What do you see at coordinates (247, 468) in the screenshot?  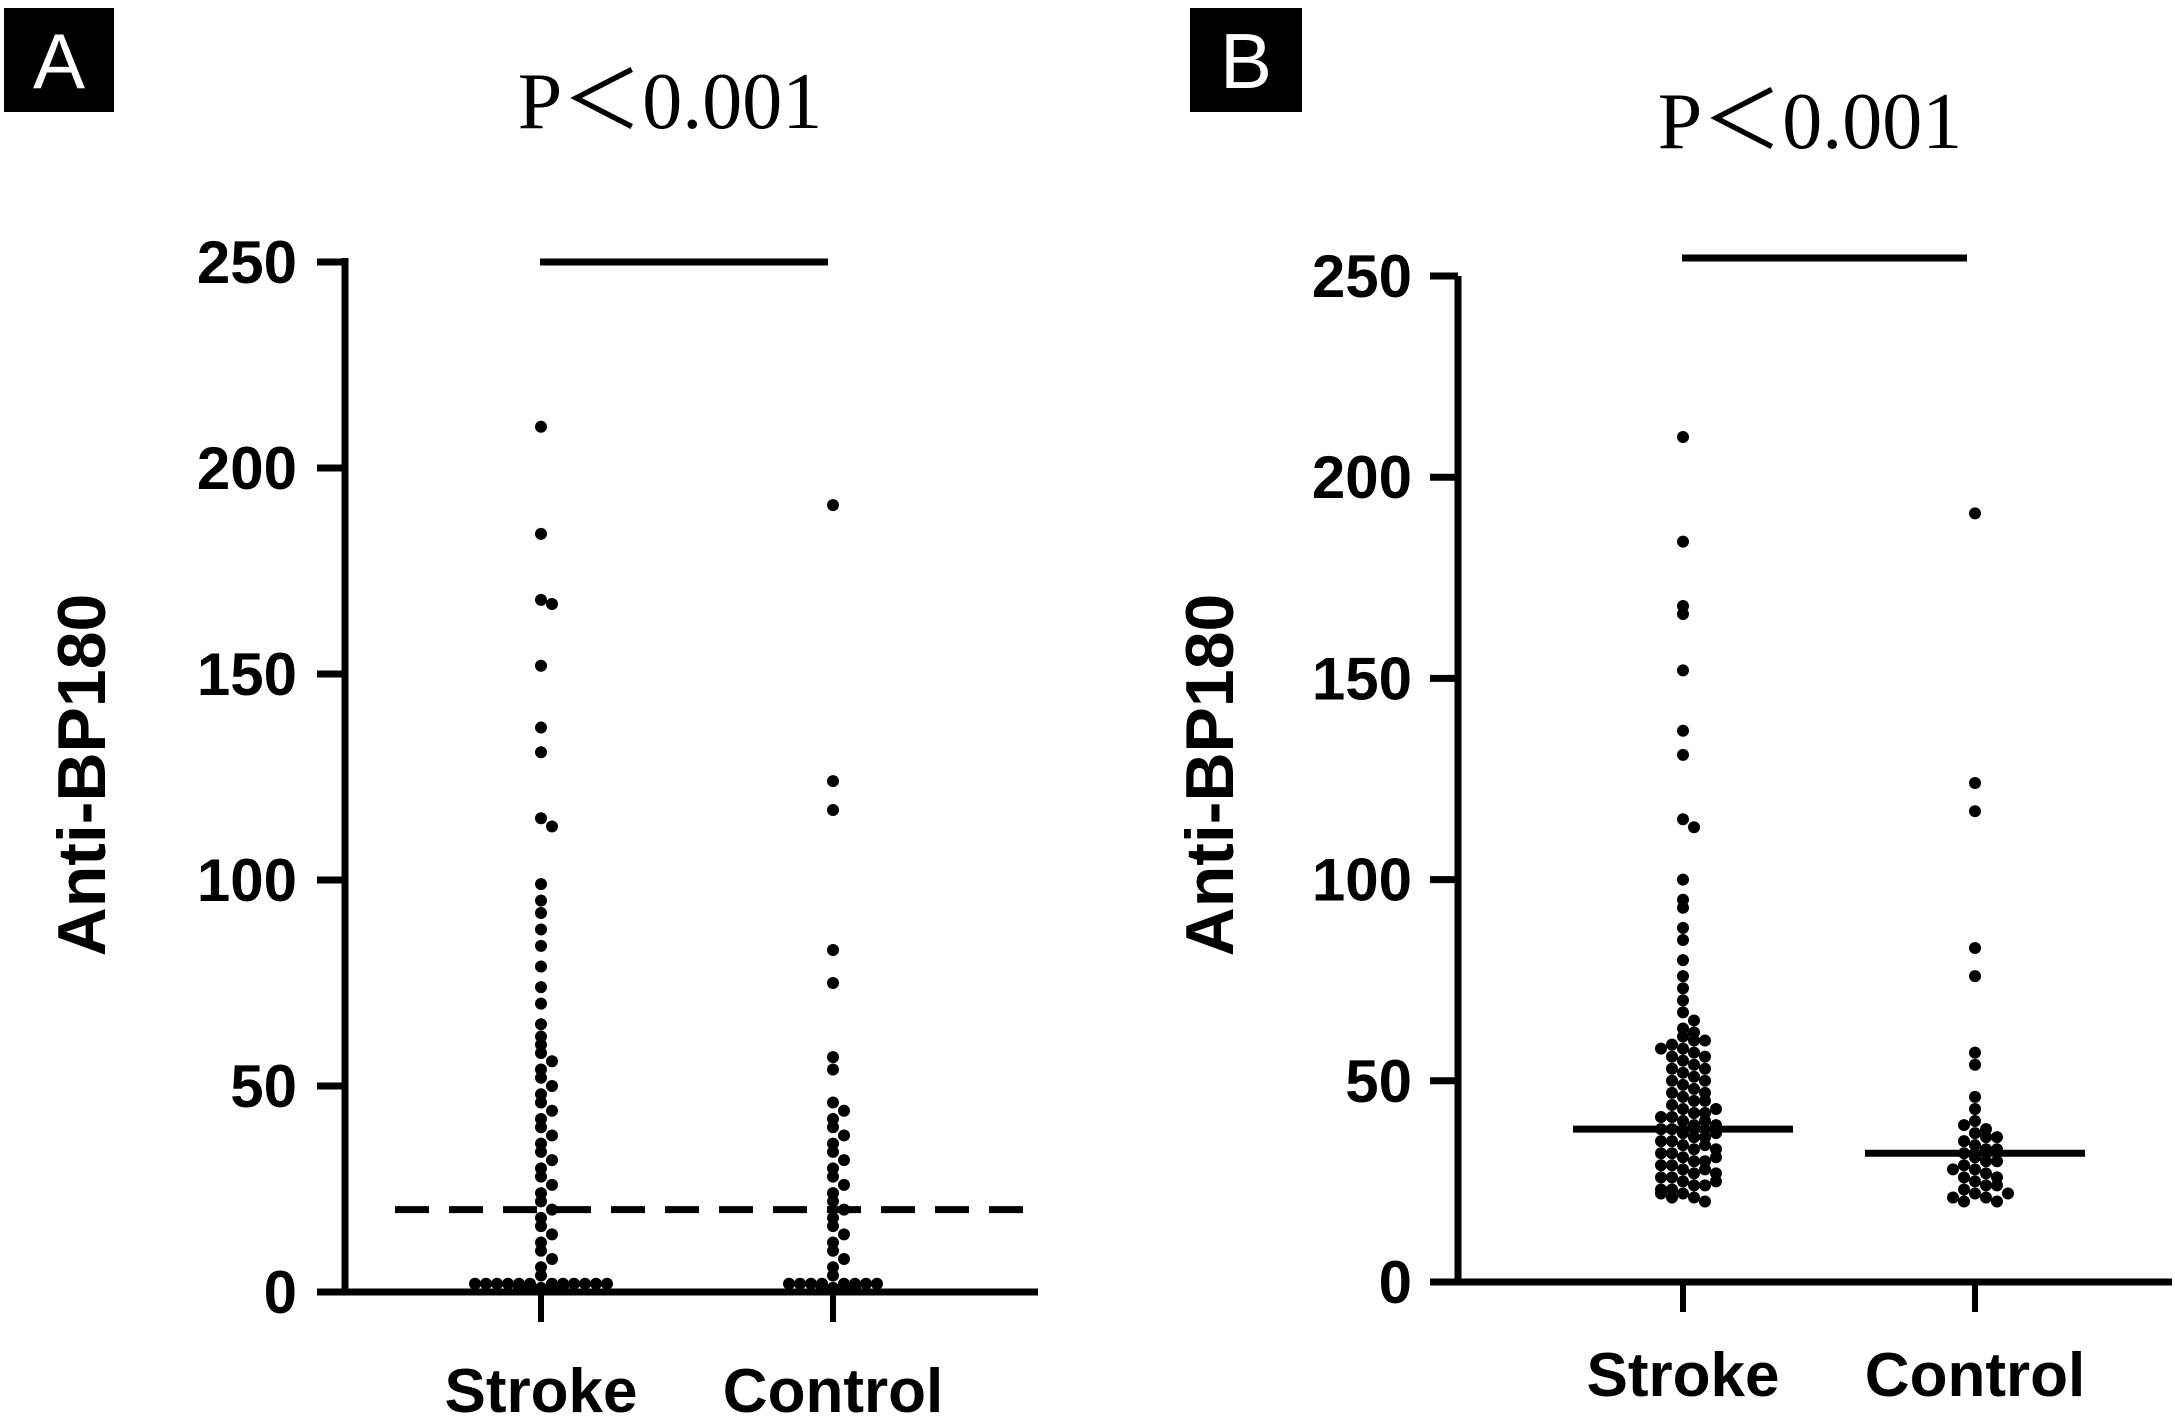 I see `y-tick-label: 200` at bounding box center [247, 468].